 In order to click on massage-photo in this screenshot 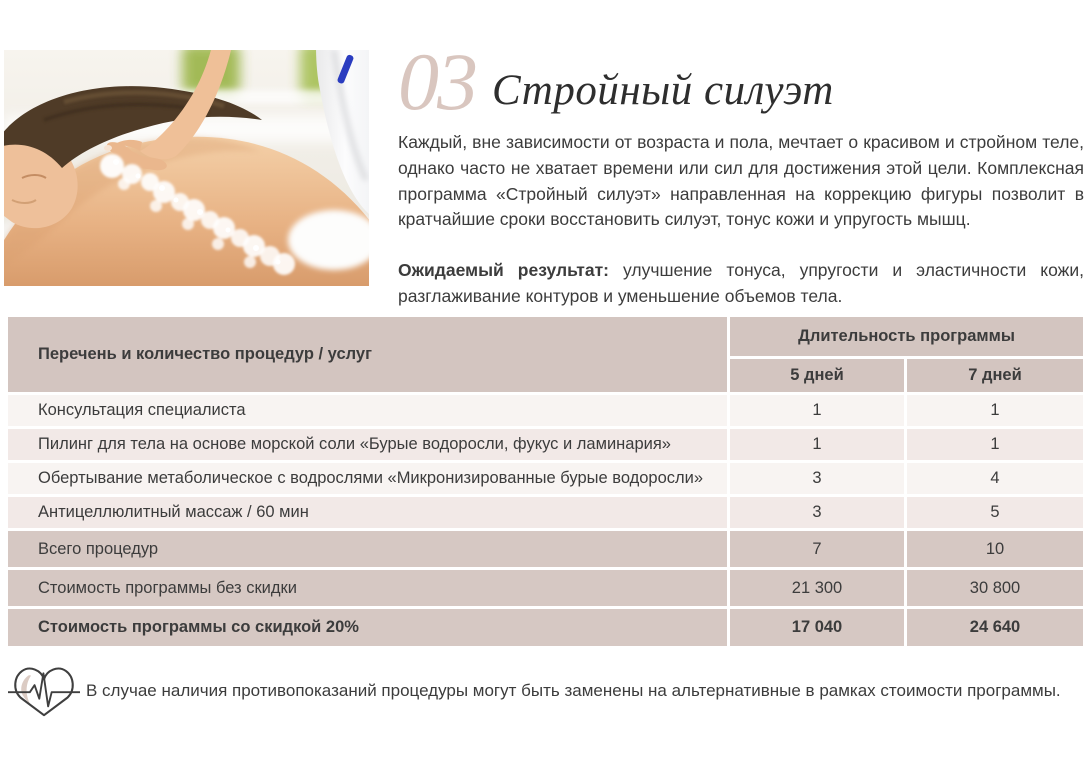, I will do `click(186, 168)`.